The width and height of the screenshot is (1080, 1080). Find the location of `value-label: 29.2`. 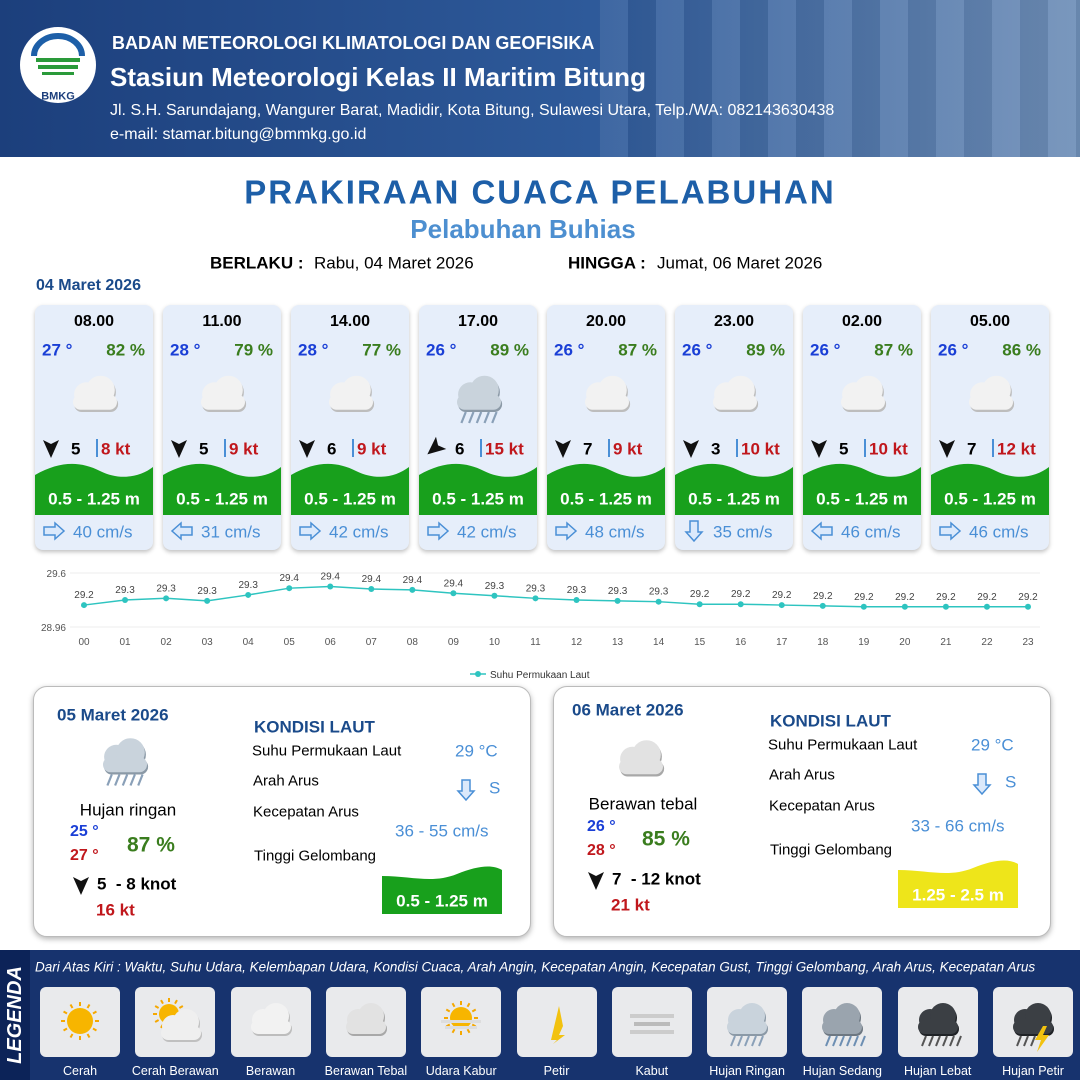

value-label: 29.2 is located at coordinates (741, 594).